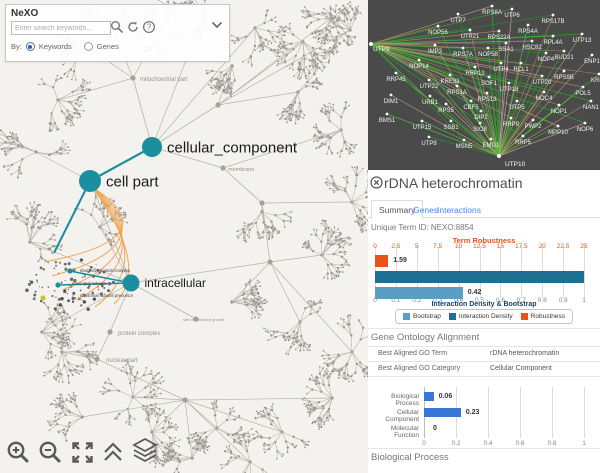 Image resolution: width=600 pixels, height=473 pixels. Describe the element at coordinates (43, 298) in the screenshot. I see `highlighted-term-node` at that location.